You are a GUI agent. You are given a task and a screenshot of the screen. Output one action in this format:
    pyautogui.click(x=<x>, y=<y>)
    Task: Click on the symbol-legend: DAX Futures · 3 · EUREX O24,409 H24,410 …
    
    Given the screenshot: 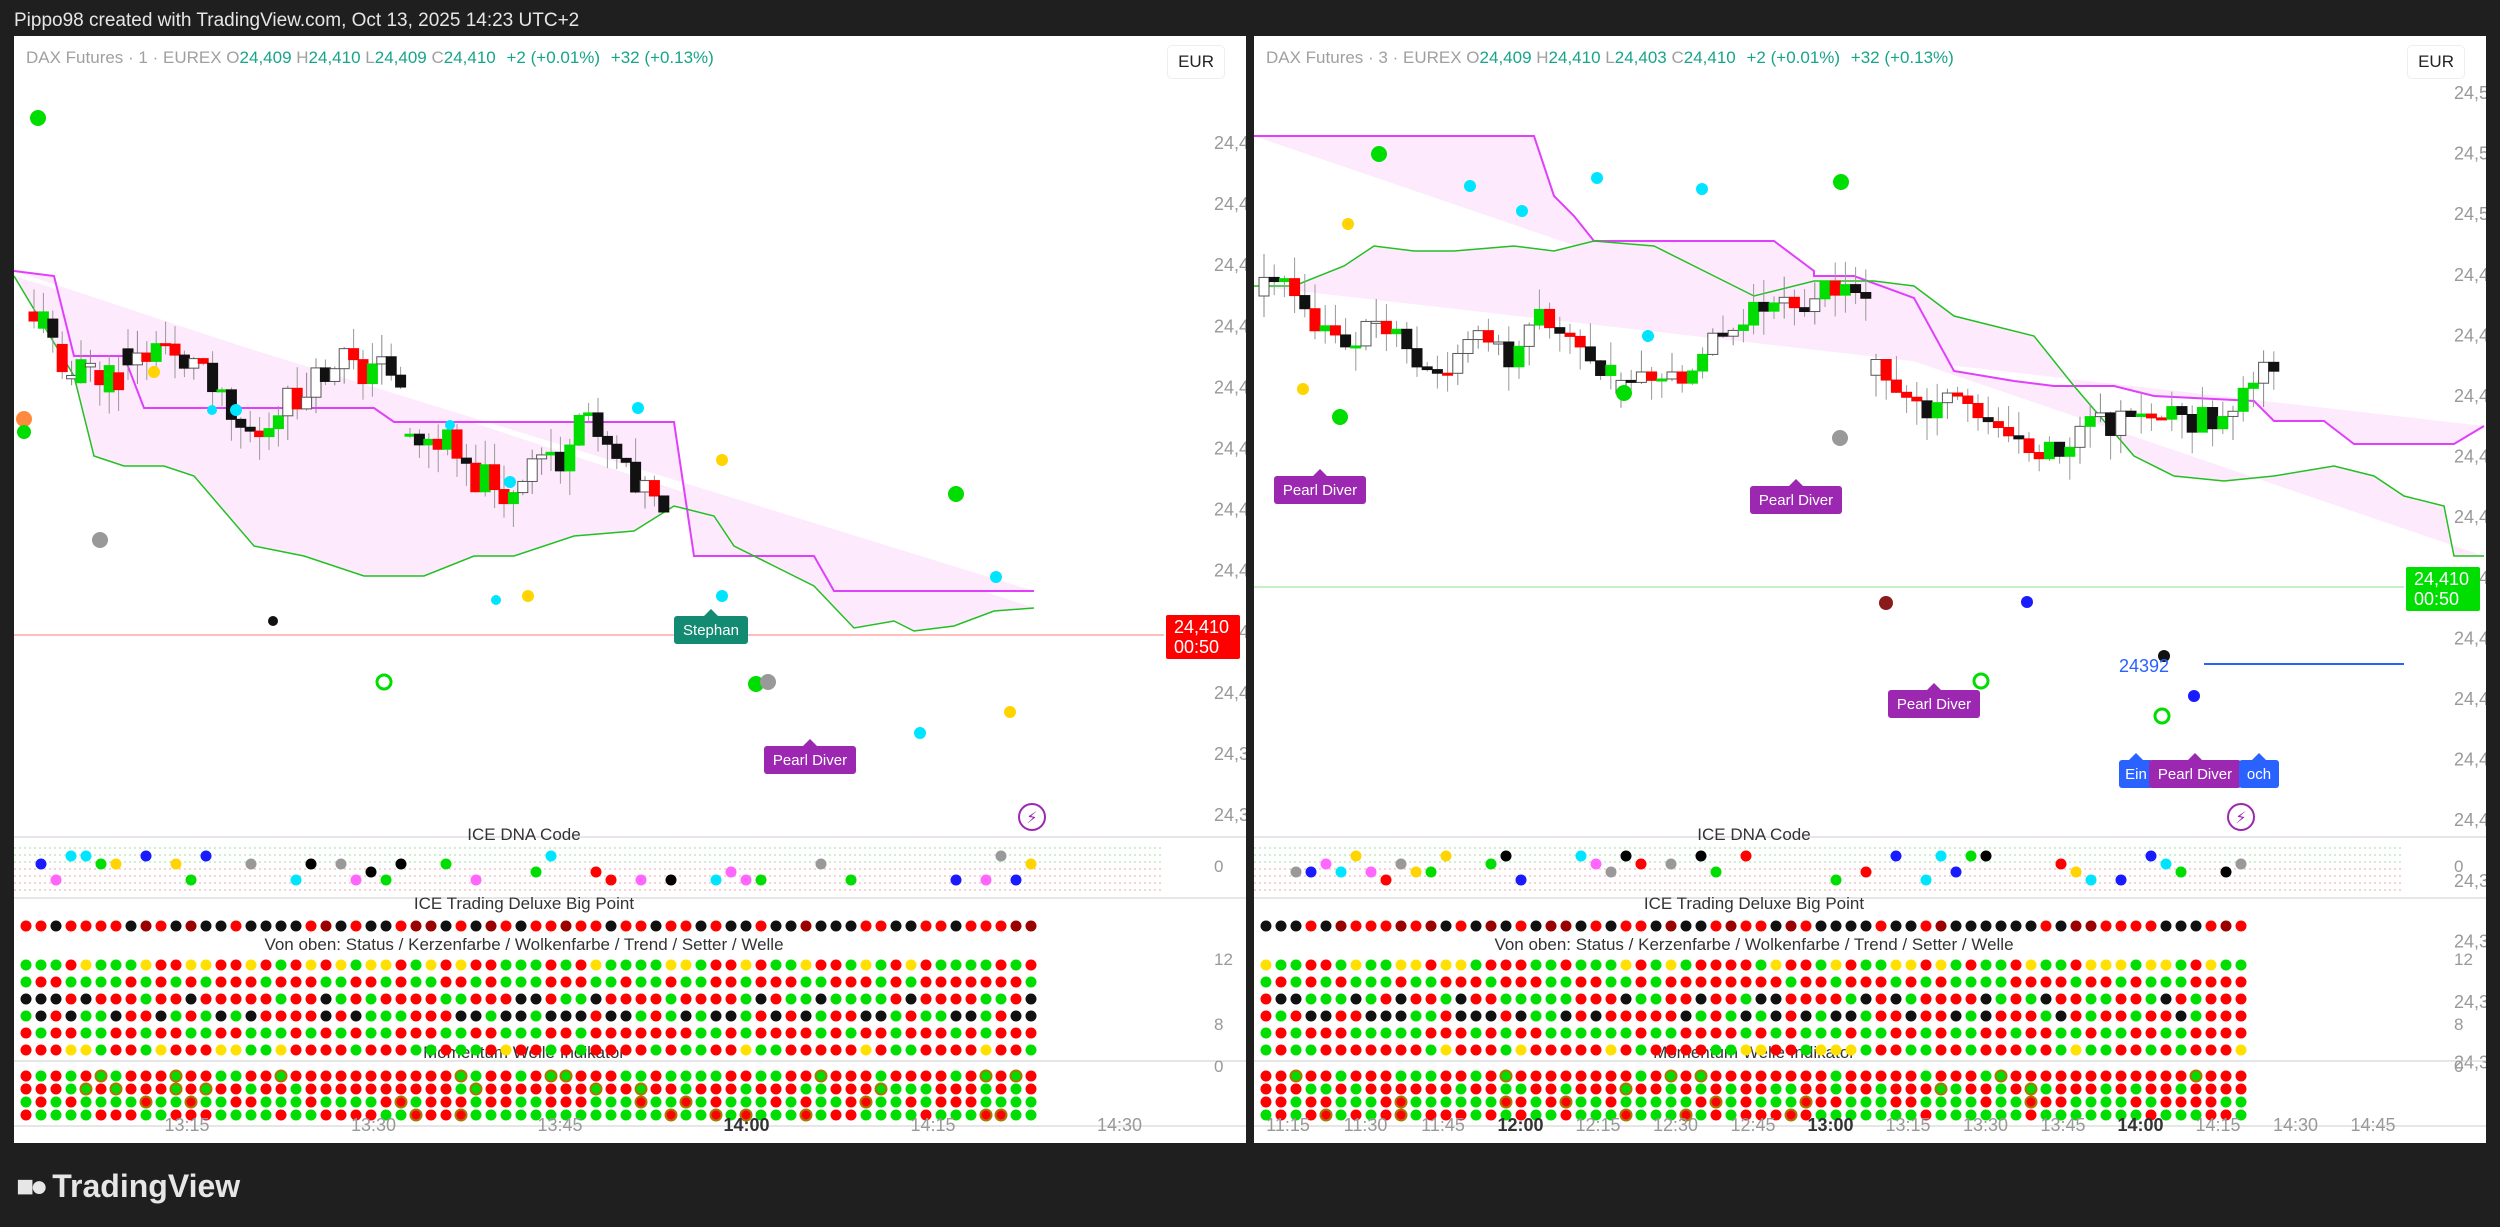 What is the action you would take?
    pyautogui.click(x=1610, y=58)
    